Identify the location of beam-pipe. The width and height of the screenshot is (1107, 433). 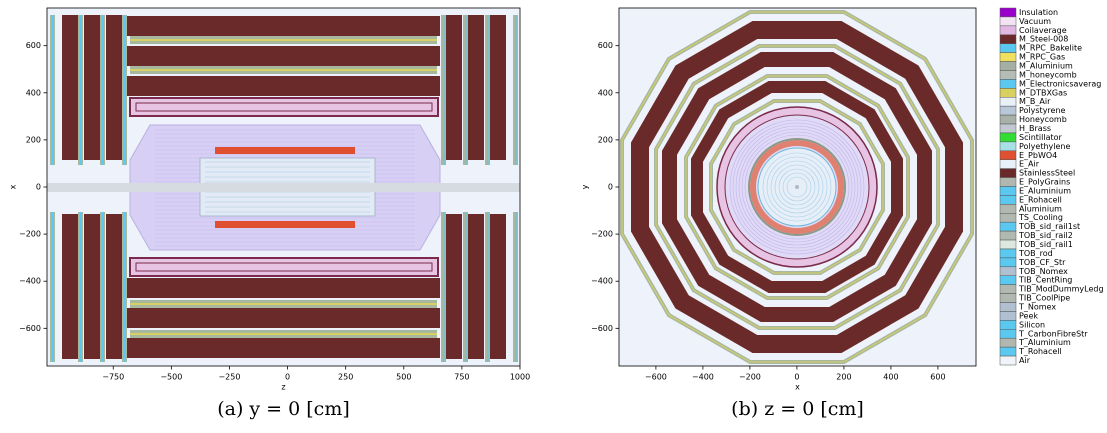
(283, 187).